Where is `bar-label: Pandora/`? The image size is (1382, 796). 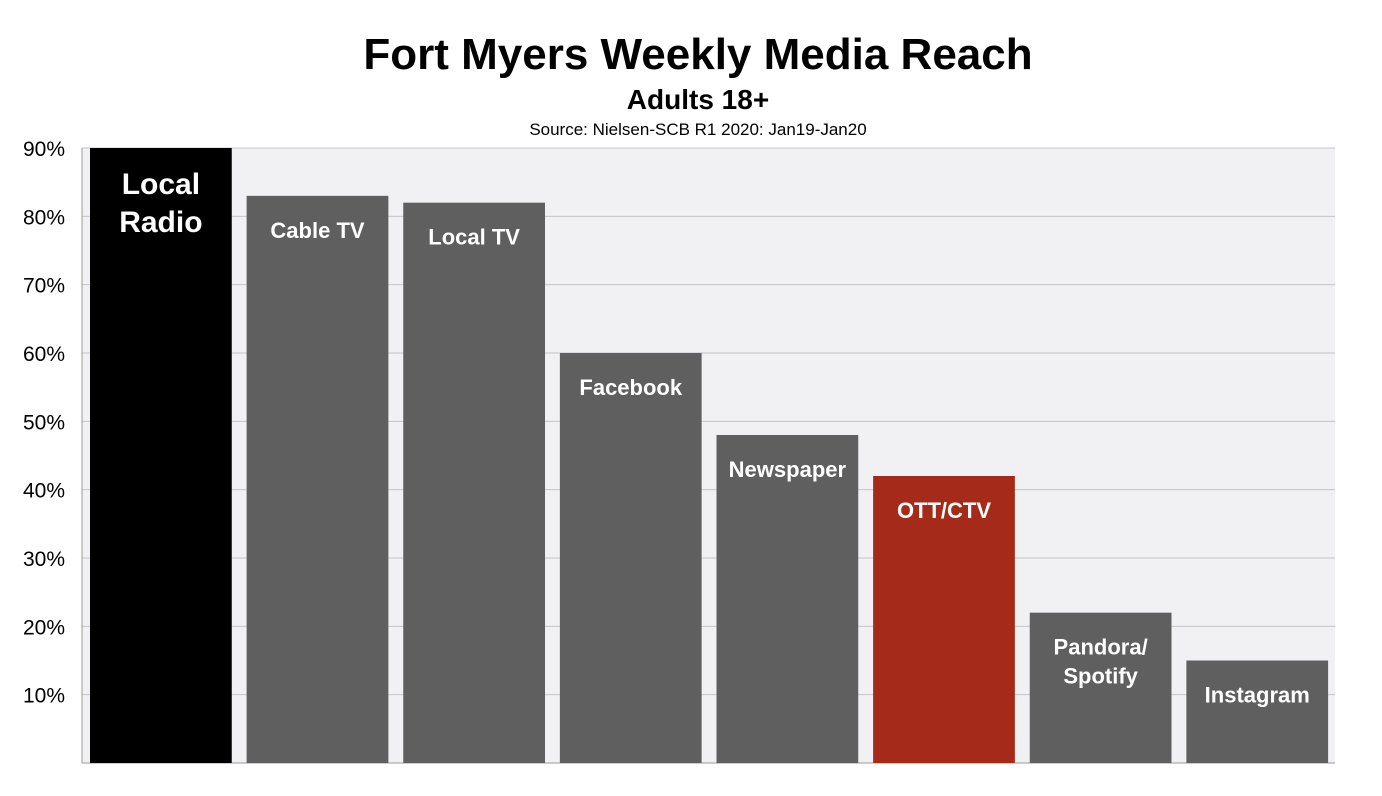 bar-label: Pandora/ is located at coordinates (1101, 647).